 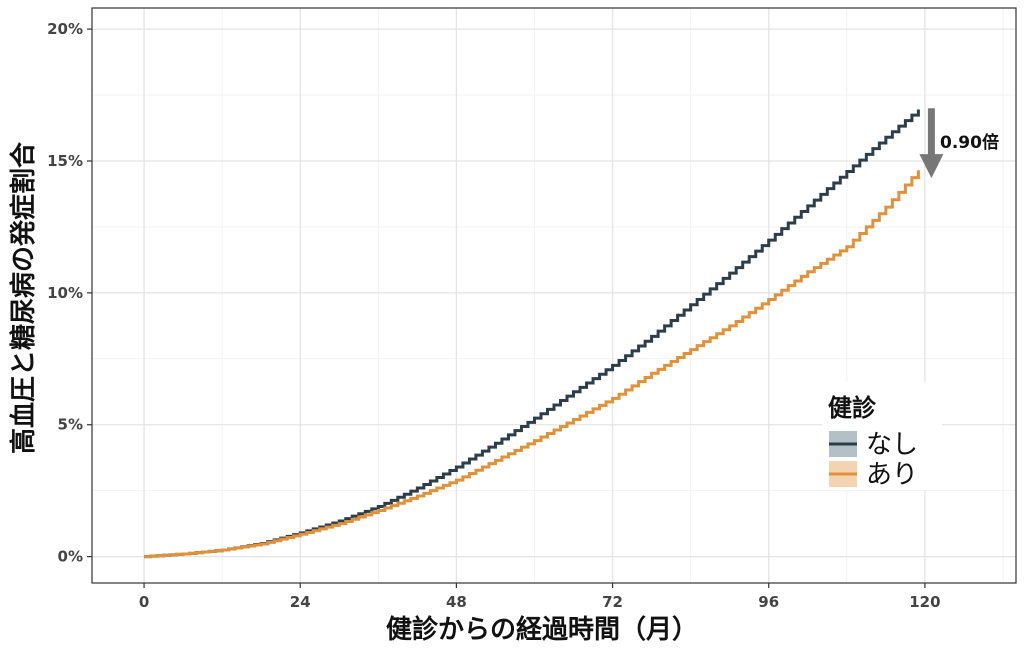 I want to click on x-tick-label: 48, so click(x=456, y=602).